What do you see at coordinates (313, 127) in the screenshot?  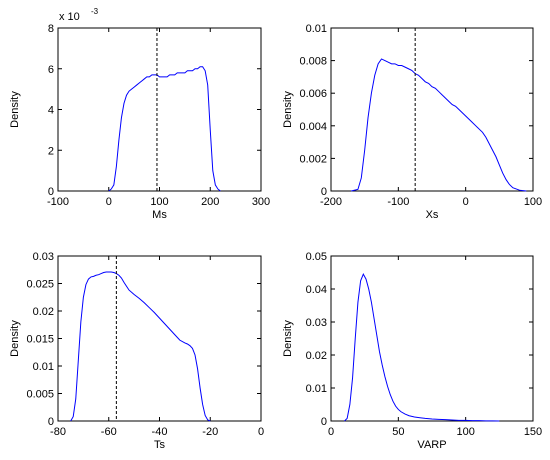 I see `y-tick-label: 0.004` at bounding box center [313, 127].